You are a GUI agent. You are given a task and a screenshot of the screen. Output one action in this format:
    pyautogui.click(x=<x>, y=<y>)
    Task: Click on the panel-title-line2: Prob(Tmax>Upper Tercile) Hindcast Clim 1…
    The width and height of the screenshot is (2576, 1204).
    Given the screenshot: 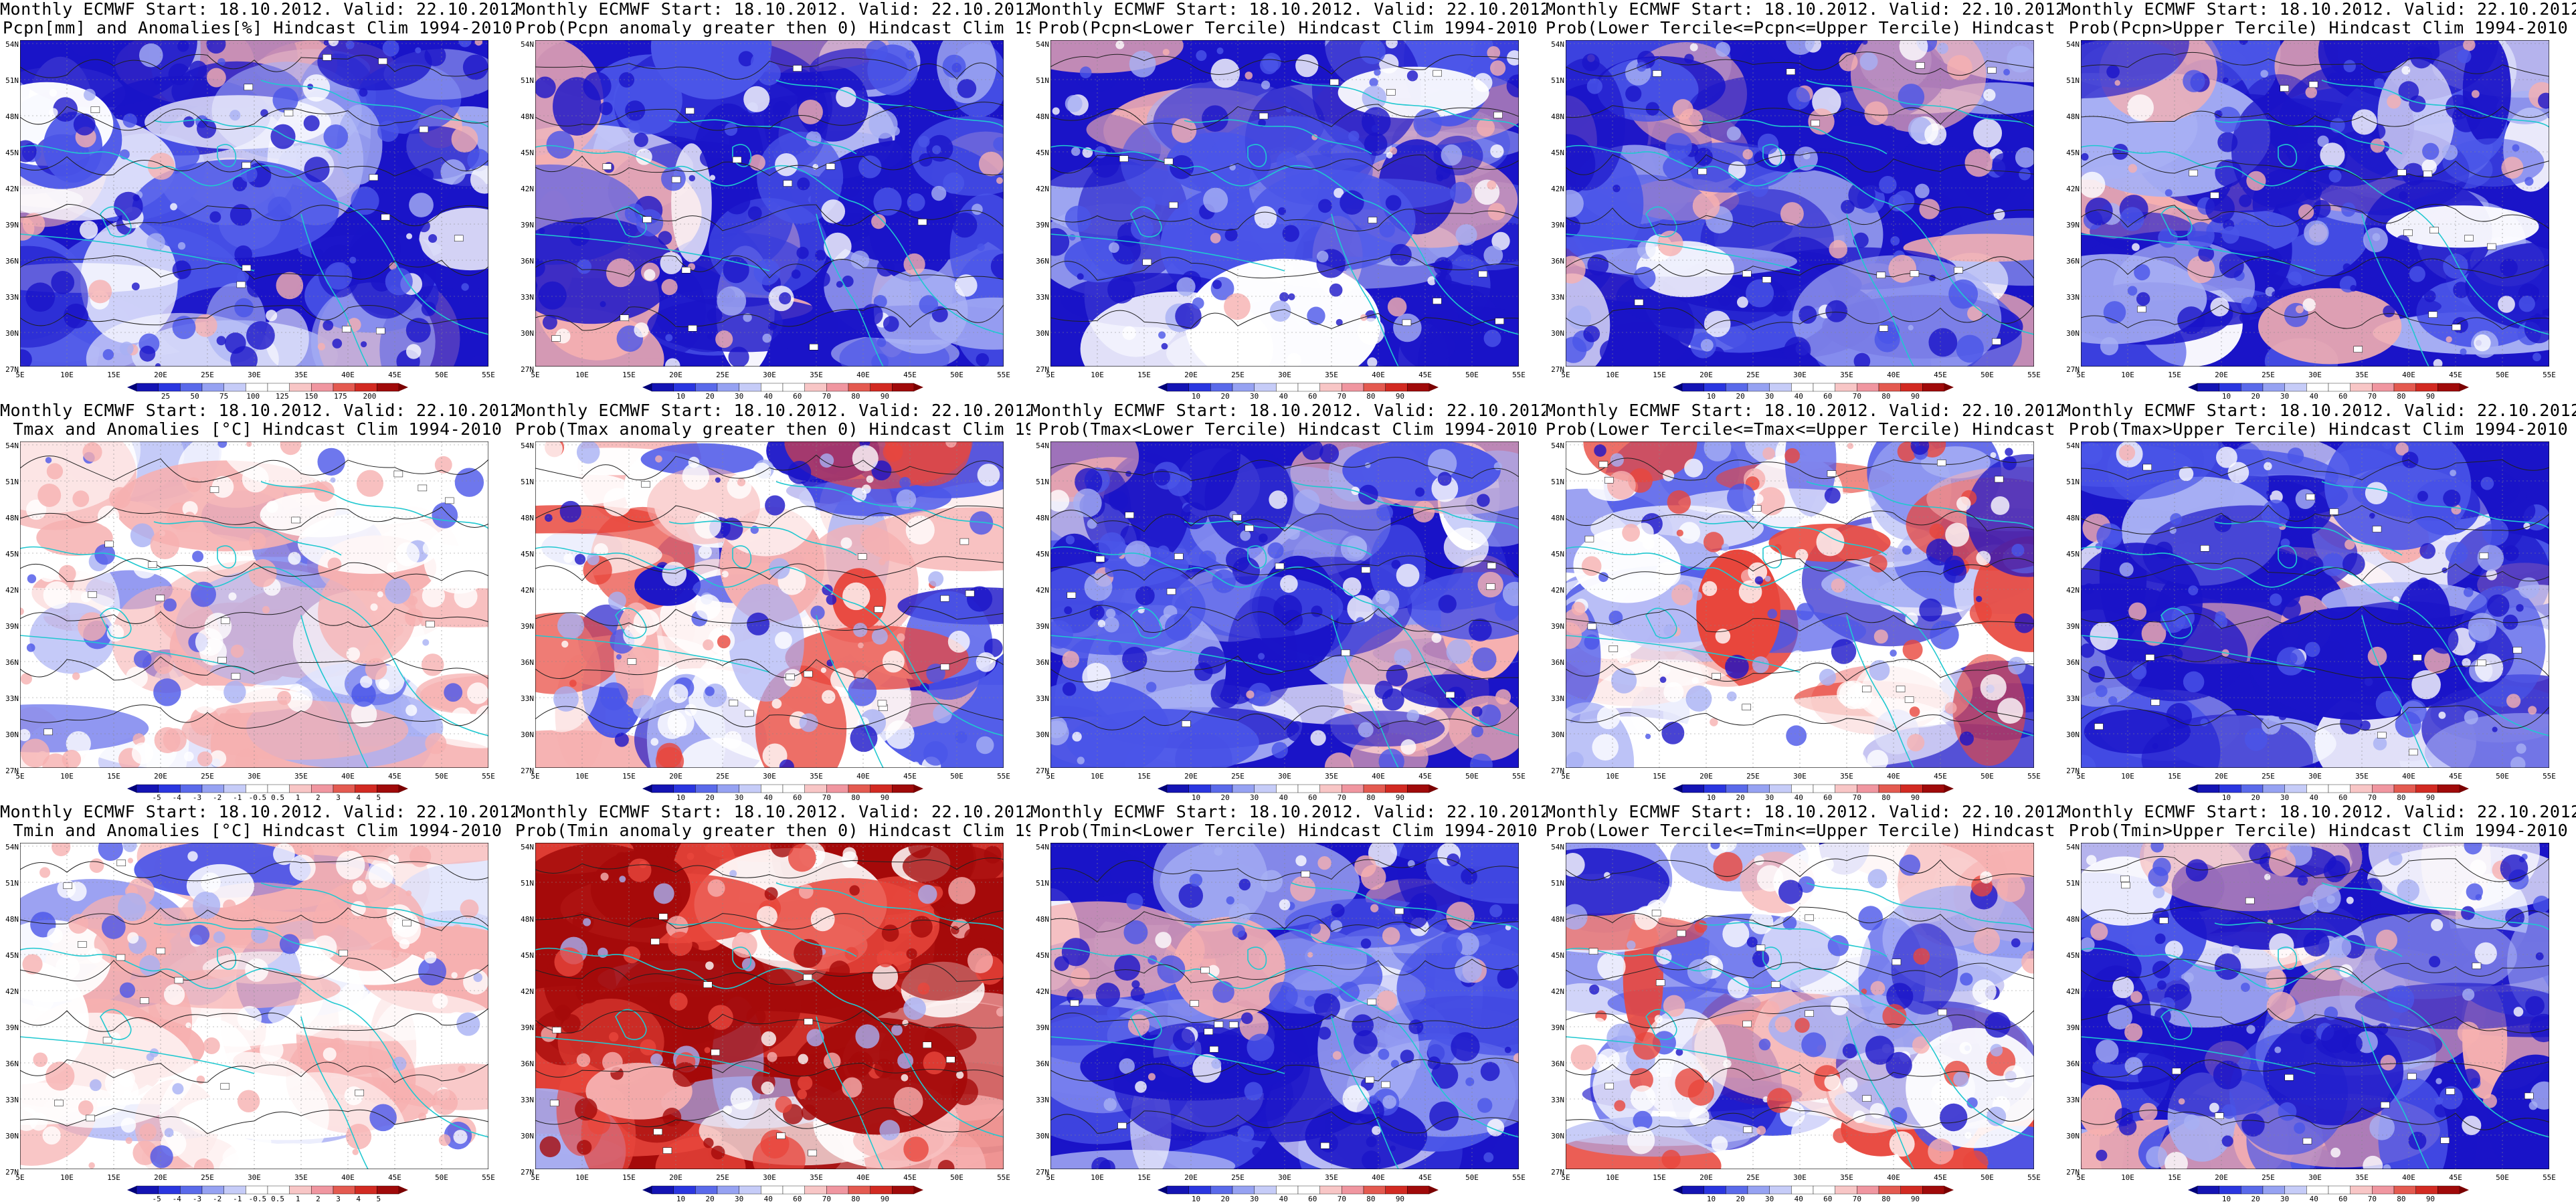 What is the action you would take?
    pyautogui.click(x=2318, y=429)
    